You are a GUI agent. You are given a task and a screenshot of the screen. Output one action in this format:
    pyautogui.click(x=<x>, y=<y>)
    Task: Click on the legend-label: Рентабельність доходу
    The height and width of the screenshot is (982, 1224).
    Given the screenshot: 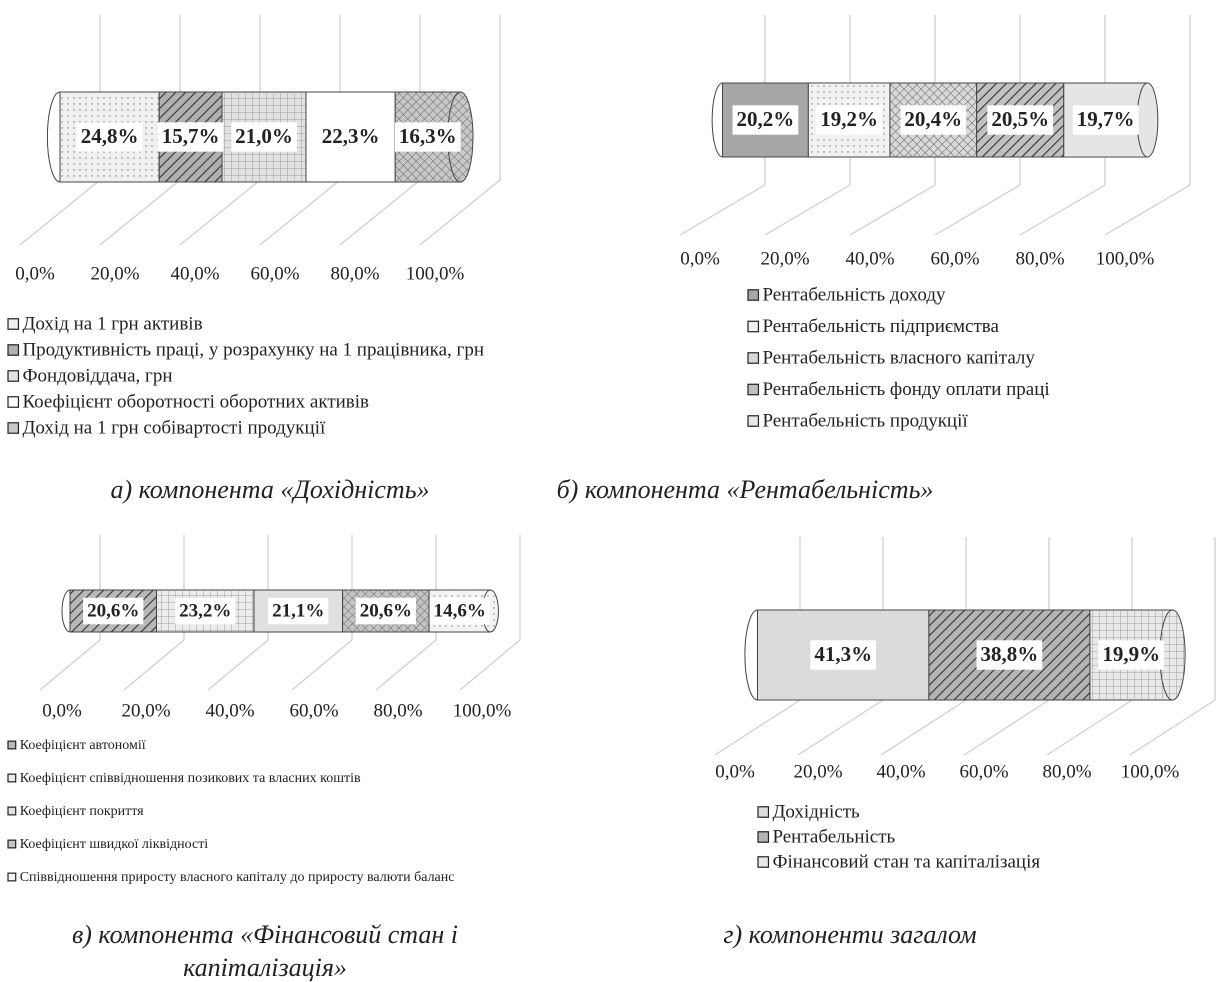 What is the action you would take?
    pyautogui.click(x=854, y=294)
    